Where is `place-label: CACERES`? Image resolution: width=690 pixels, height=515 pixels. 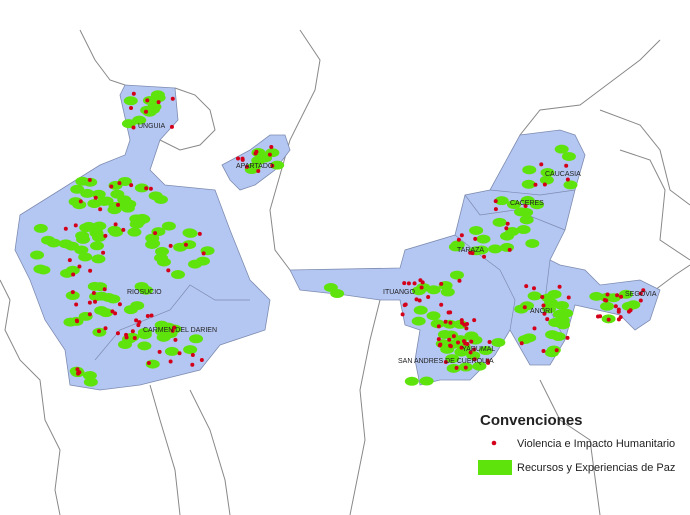 place-label: CACERES is located at coordinates (527, 203).